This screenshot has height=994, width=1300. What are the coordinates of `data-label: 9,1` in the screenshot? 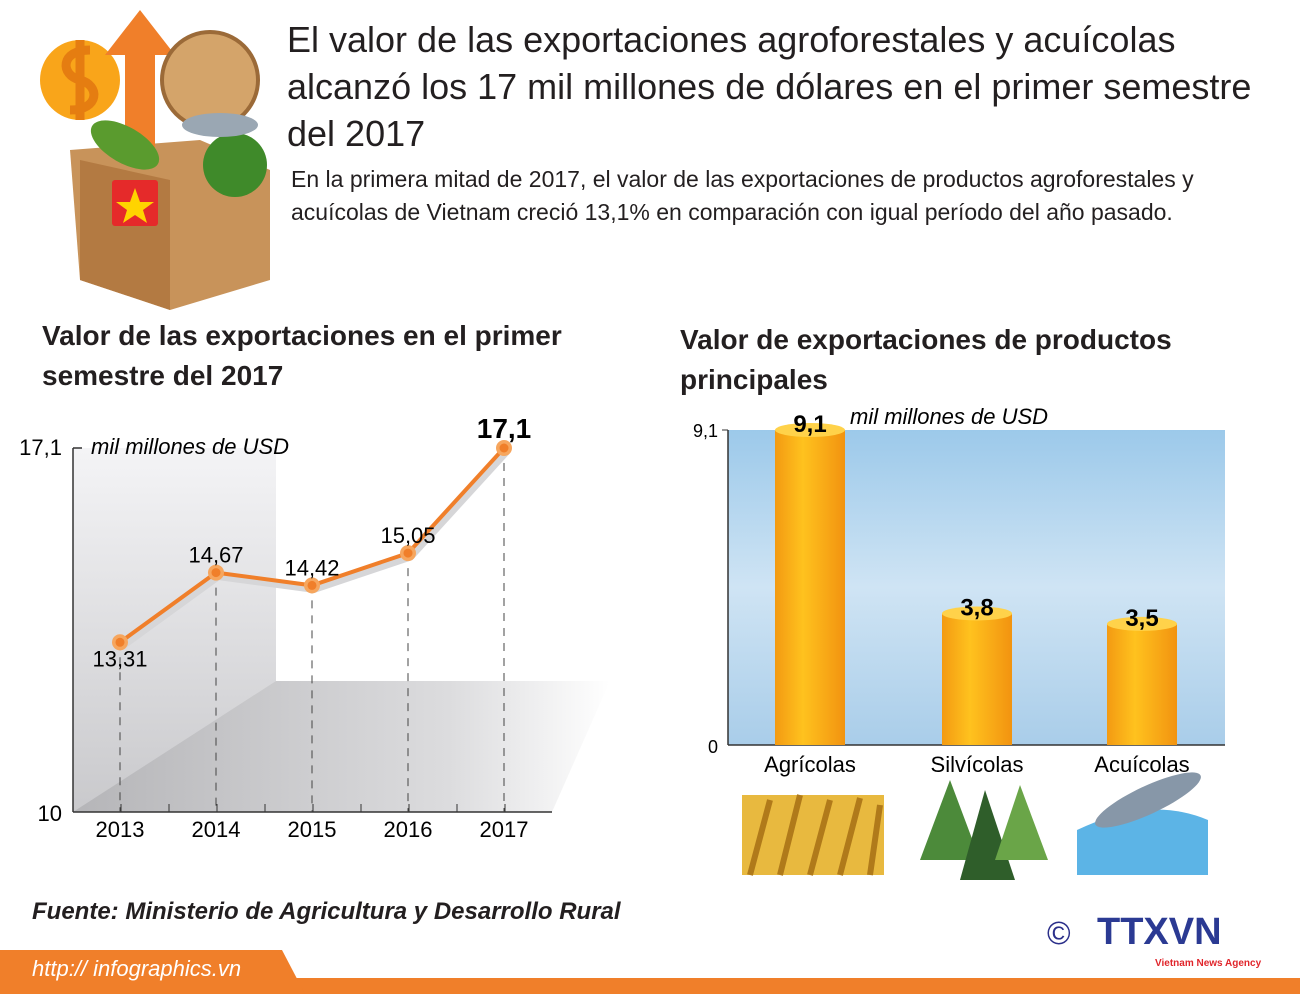 It's located at (809, 424).